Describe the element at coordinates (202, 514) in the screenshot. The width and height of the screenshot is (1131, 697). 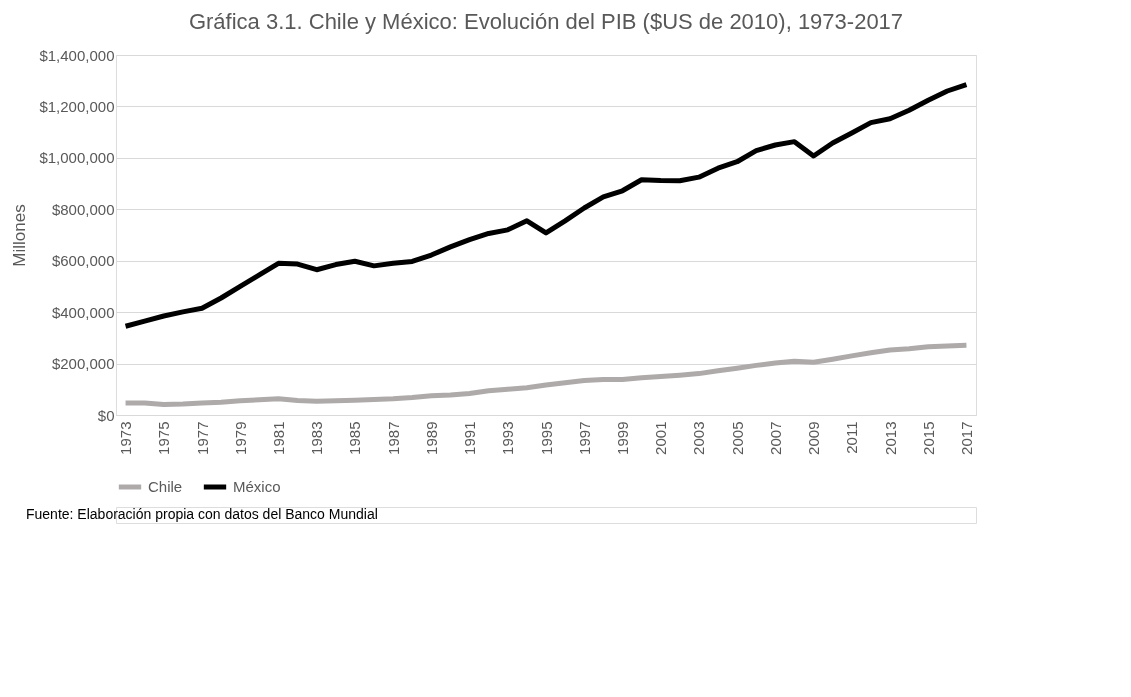
I see `source-note: Fuente: Elaboración propia con datos del Banco Mundial` at that location.